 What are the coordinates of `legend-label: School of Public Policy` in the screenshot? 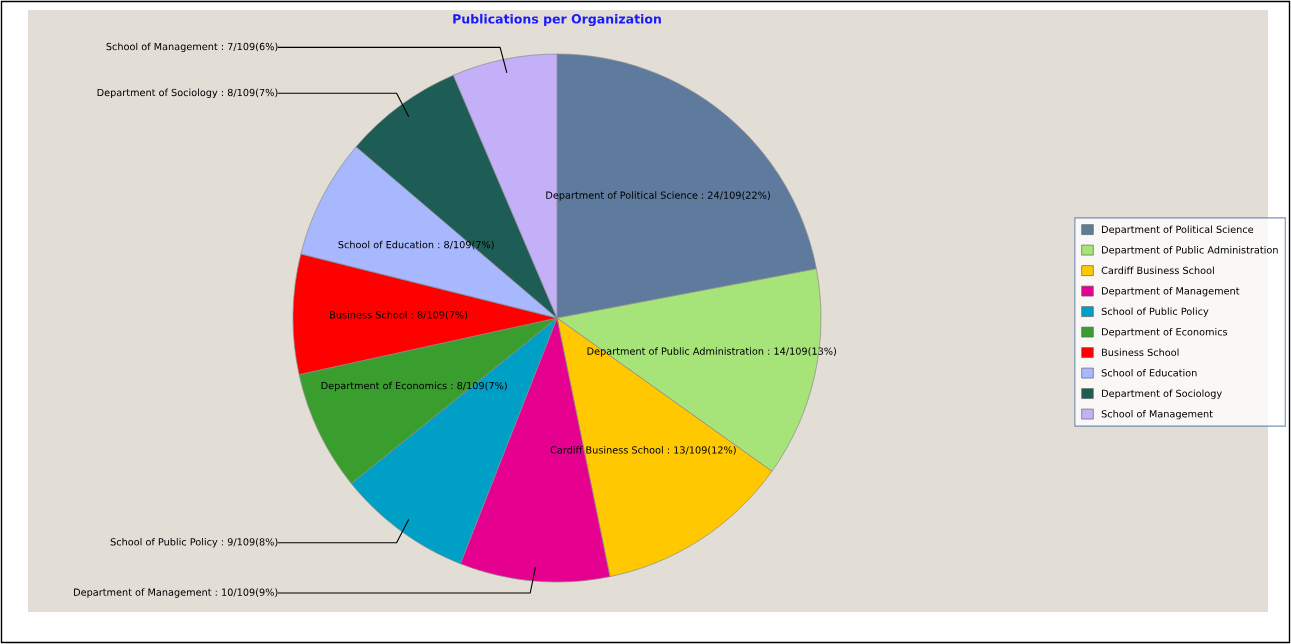 It's located at (1155, 312).